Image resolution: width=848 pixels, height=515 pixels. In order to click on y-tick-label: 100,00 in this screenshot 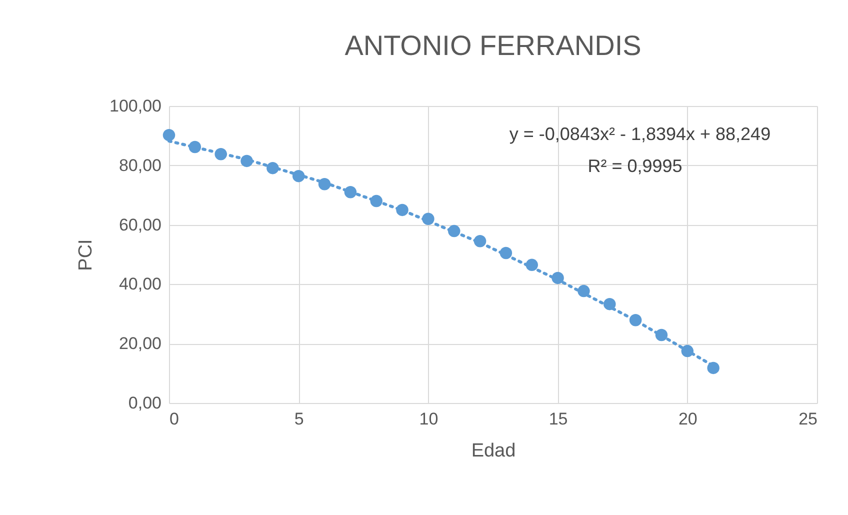, I will do `click(136, 106)`.